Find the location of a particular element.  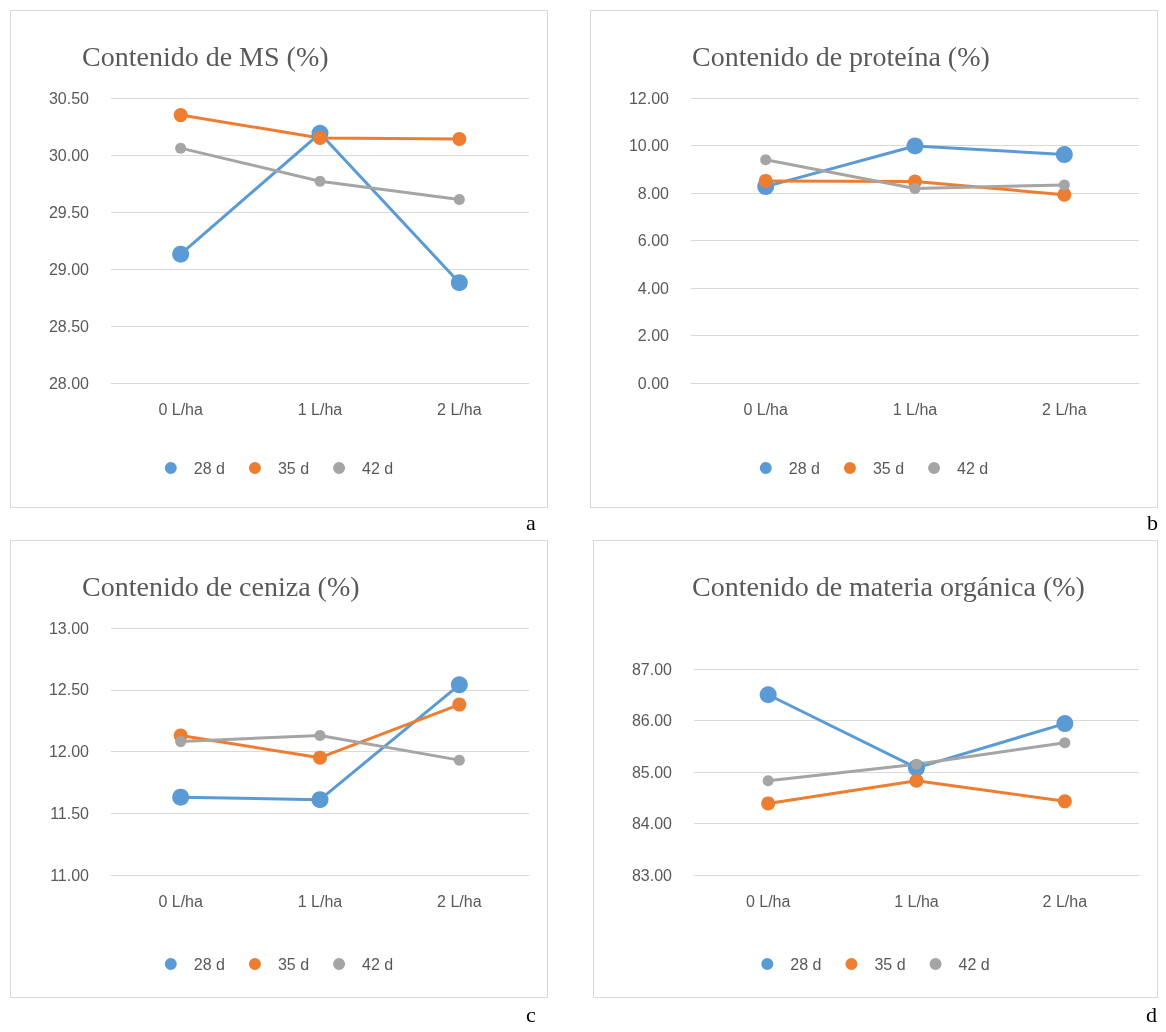

y-tick-label: 29.00 is located at coordinates (69, 269).